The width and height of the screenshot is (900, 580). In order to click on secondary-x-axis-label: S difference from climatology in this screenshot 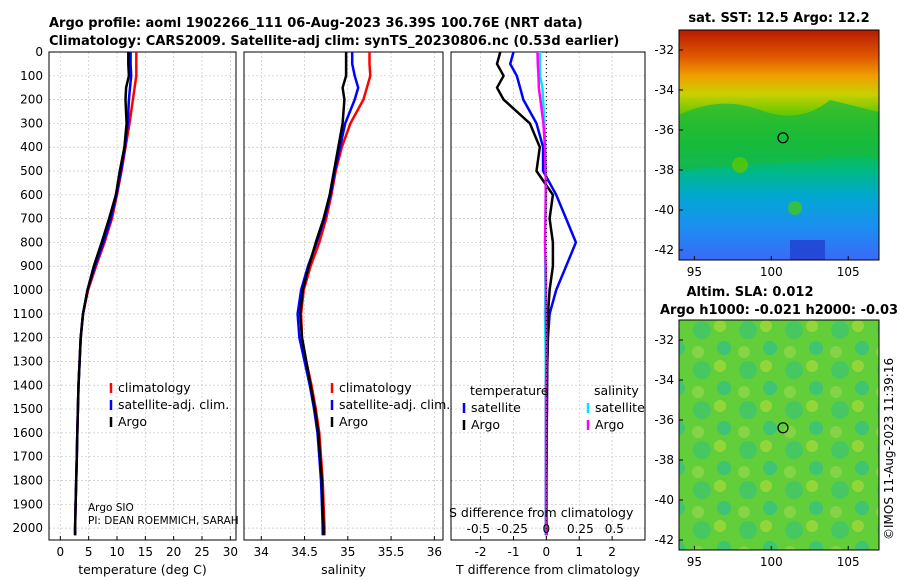, I will do `click(541, 512)`.